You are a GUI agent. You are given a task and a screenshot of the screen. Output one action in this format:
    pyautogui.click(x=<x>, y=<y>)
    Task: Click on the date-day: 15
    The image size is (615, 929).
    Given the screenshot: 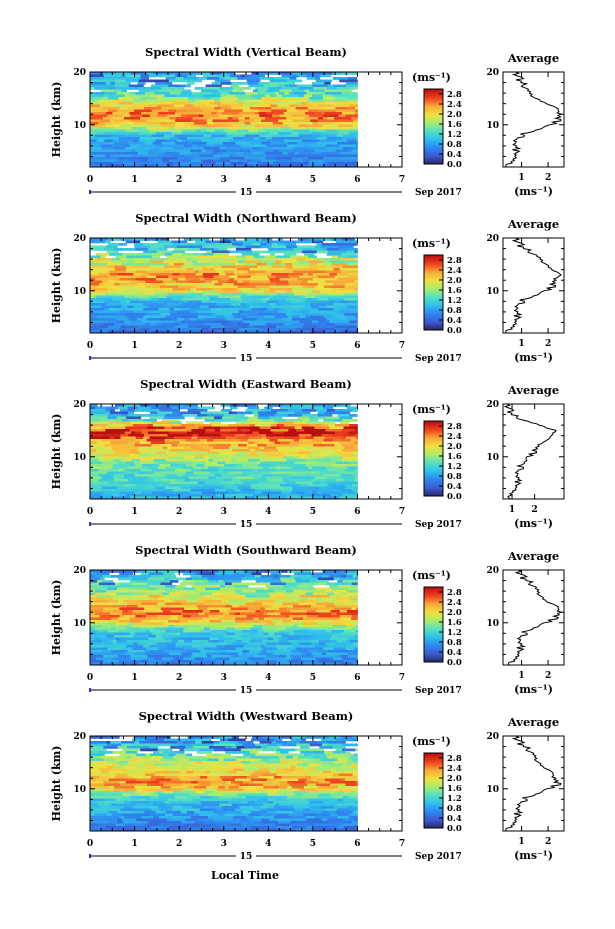 What is the action you would take?
    pyautogui.click(x=246, y=359)
    